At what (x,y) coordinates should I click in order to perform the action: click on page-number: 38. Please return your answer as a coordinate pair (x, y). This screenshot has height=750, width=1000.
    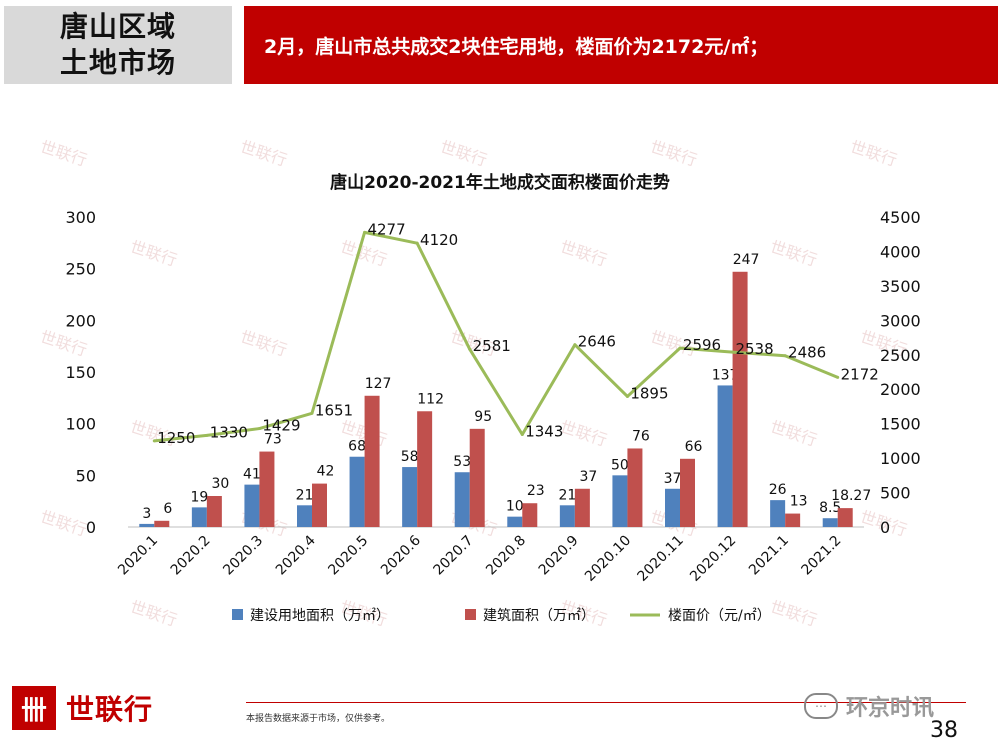
    Looking at the image, I should click on (944, 730).